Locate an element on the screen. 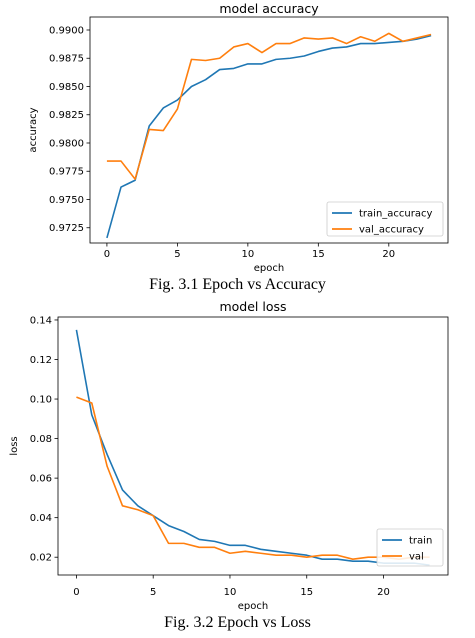  y-axis-label: loss is located at coordinates (14, 445).